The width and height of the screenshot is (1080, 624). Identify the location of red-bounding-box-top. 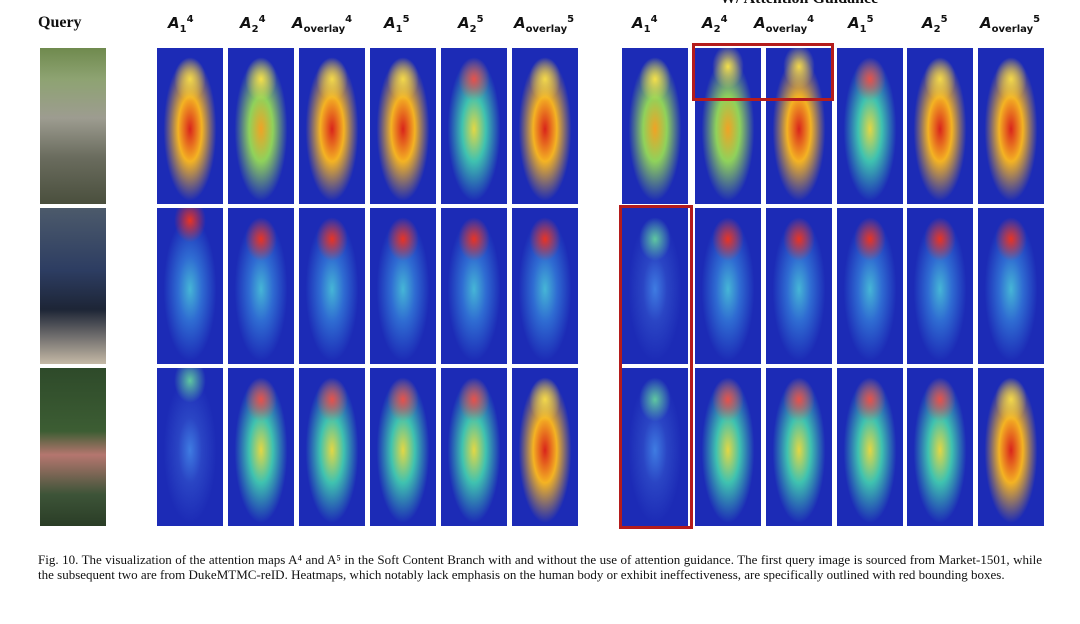
(763, 72).